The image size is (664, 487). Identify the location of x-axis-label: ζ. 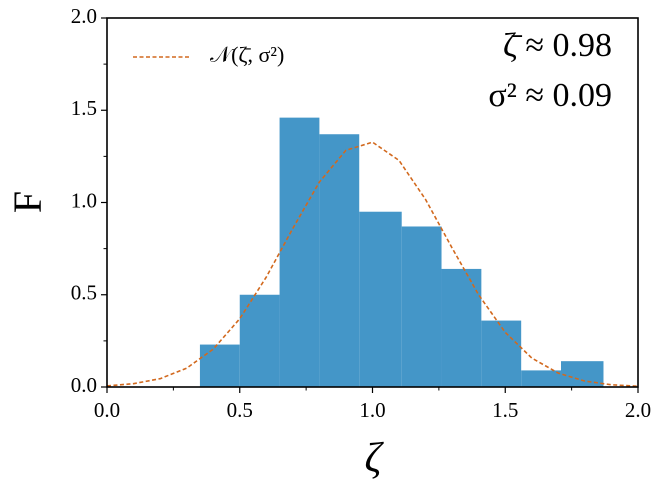
(374, 459).